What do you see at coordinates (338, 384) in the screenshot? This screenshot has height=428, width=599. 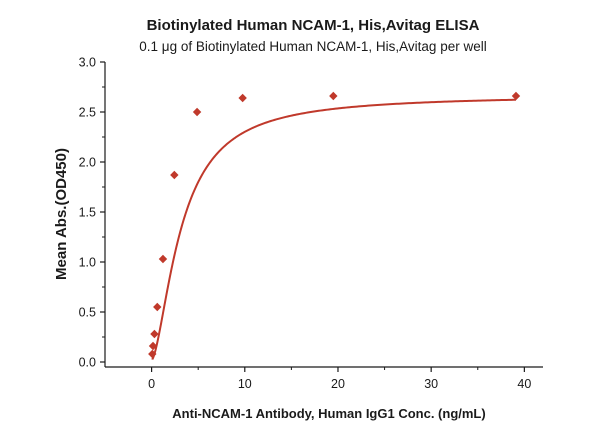 I see `x-tick-label: 20` at bounding box center [338, 384].